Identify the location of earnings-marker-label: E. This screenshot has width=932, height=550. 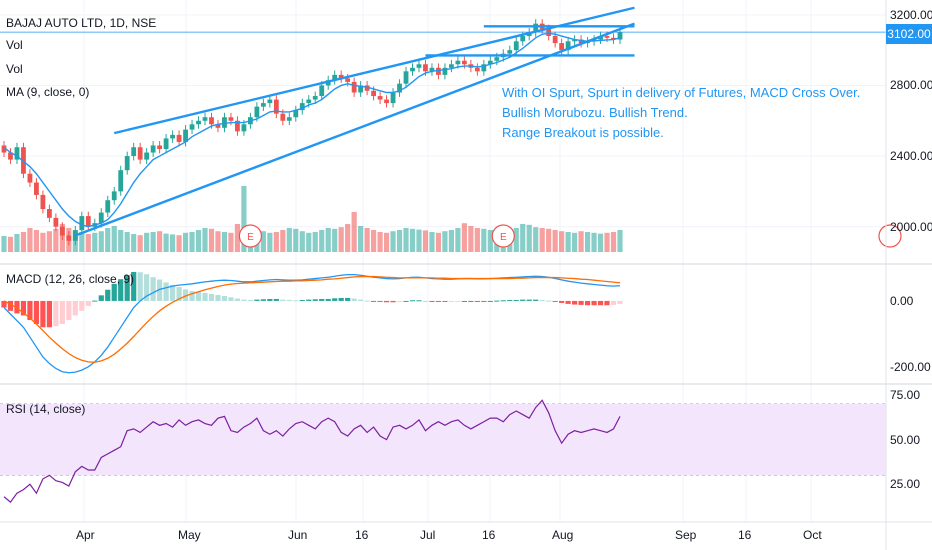
(503, 237).